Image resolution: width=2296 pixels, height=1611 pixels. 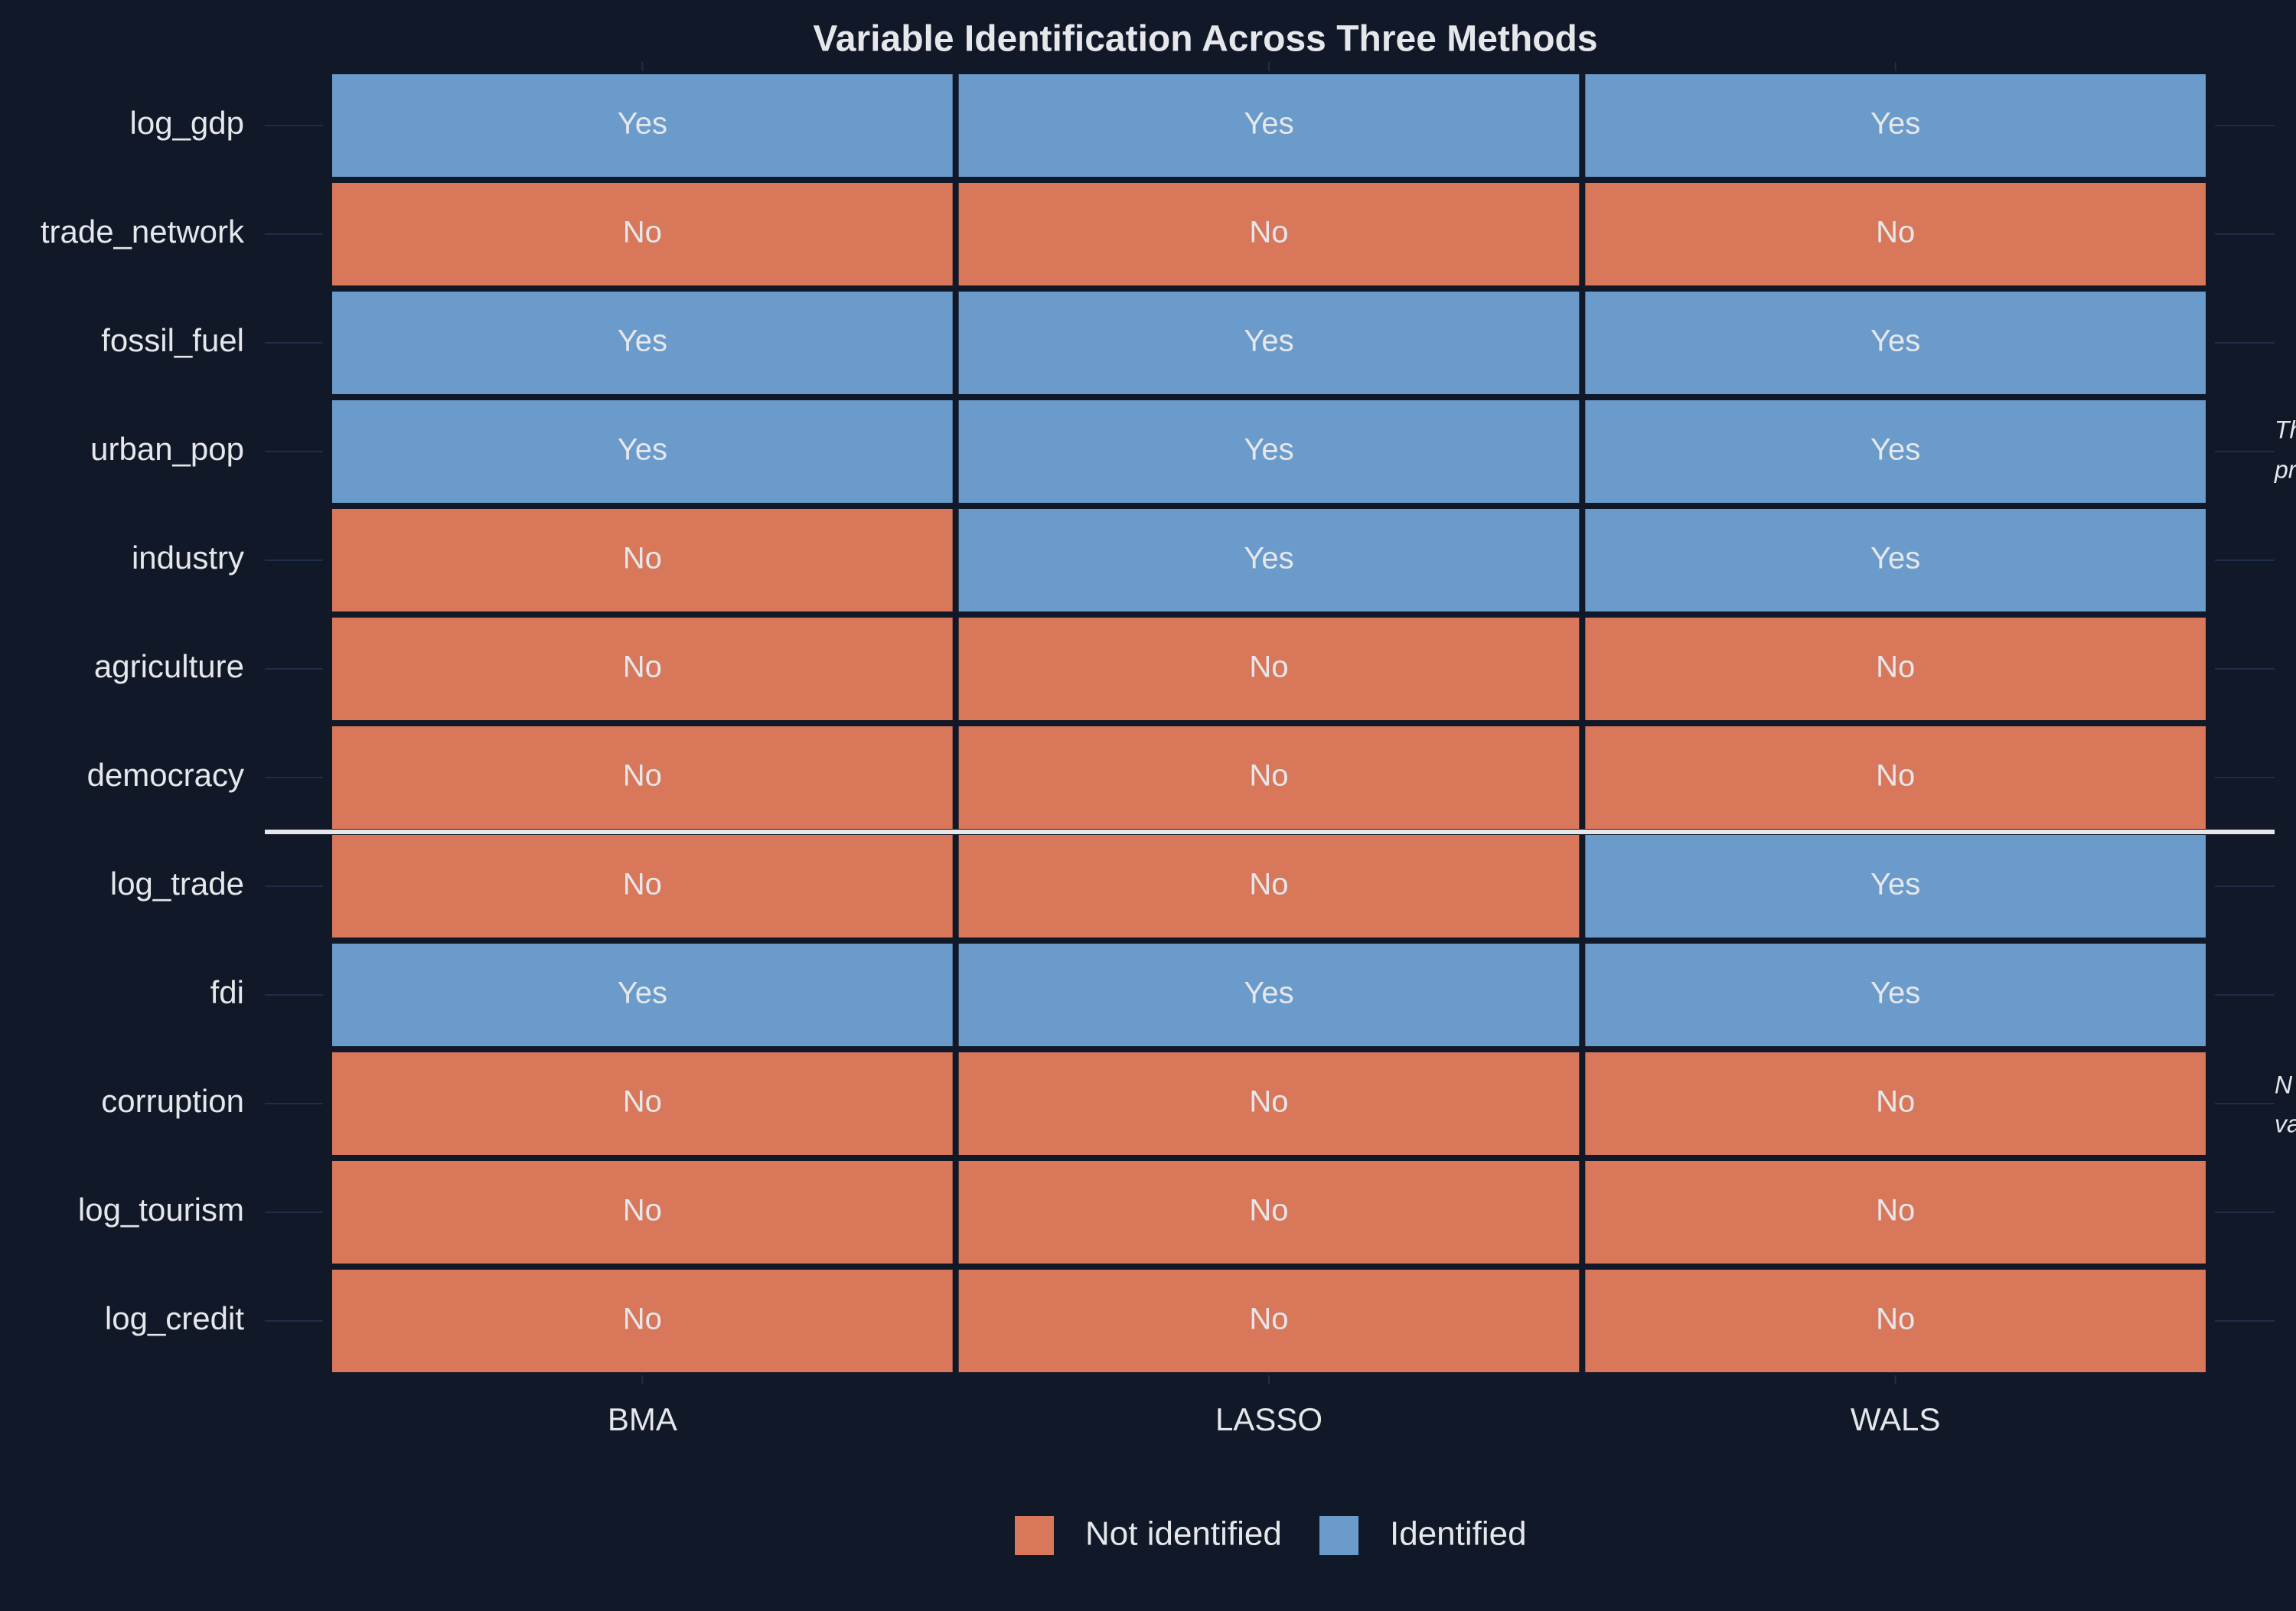 I want to click on x-tick-label: LASSO, so click(x=1268, y=1419).